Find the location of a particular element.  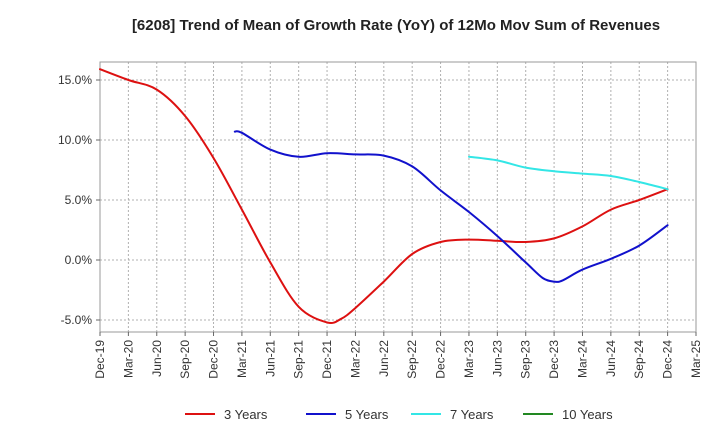

x-tick-label: Mar-22 is located at coordinates (355, 359).